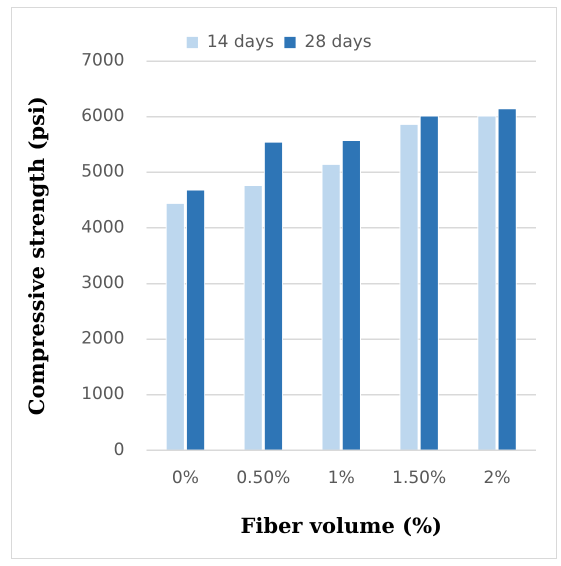 Image resolution: width=561 pixels, height=566 pixels. Describe the element at coordinates (102, 116) in the screenshot. I see `y-tick-label: 6000` at that location.